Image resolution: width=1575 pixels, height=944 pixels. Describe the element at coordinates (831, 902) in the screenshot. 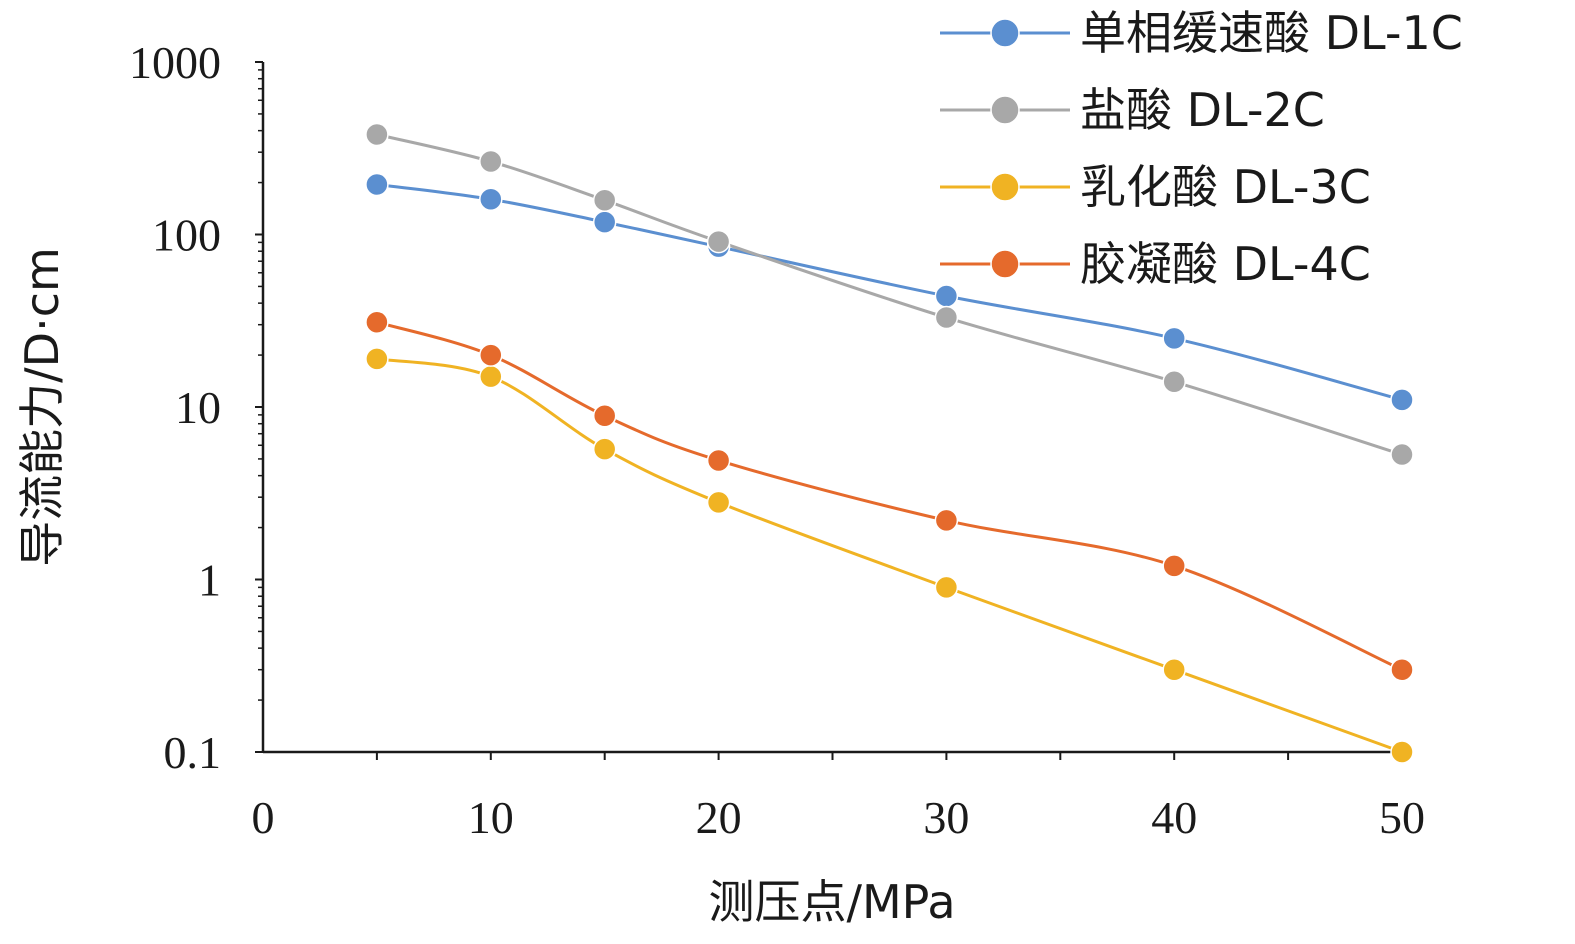

I see `x-axis-title: 测压点/MPa` at that location.